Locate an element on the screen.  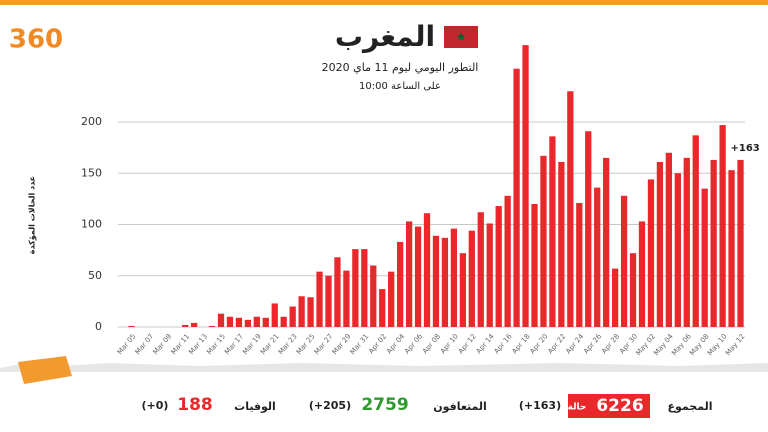
top-strip is located at coordinates (384, 2).